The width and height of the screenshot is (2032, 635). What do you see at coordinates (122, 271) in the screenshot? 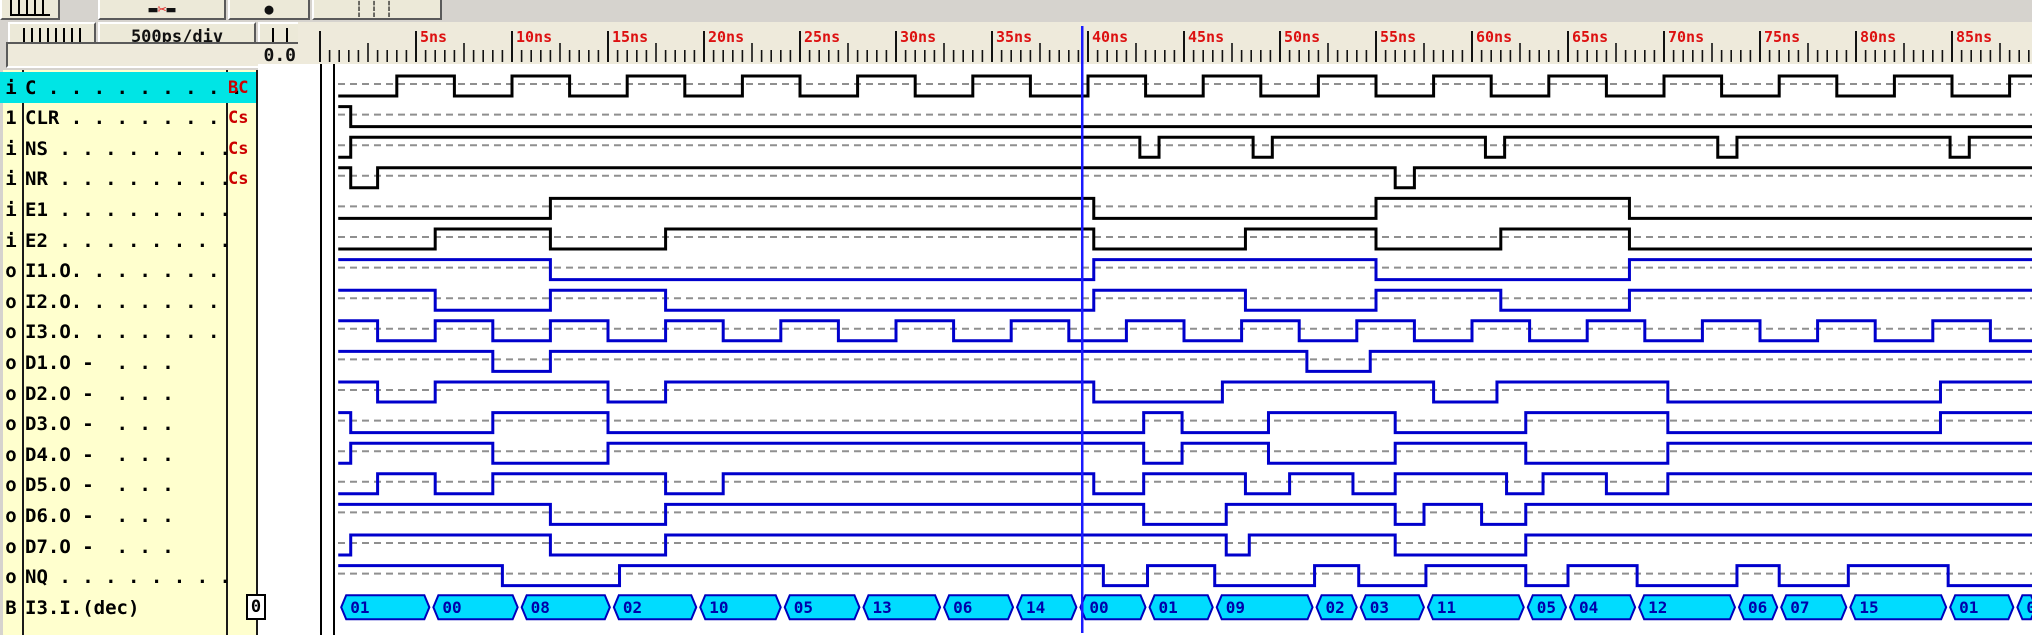
I see `signal-name: I1.O. . . . . . .` at bounding box center [122, 271].